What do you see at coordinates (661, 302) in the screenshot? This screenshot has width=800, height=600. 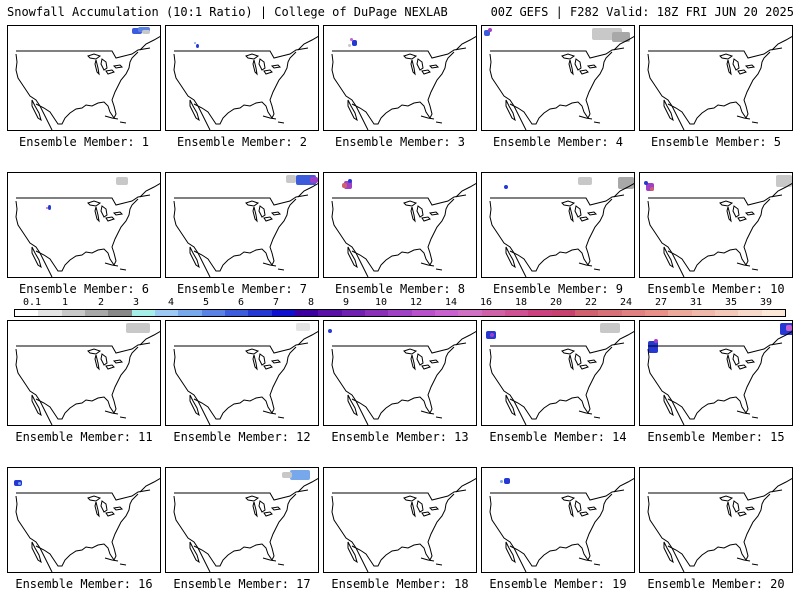 I see `colorbar-tick-label: 27` at bounding box center [661, 302].